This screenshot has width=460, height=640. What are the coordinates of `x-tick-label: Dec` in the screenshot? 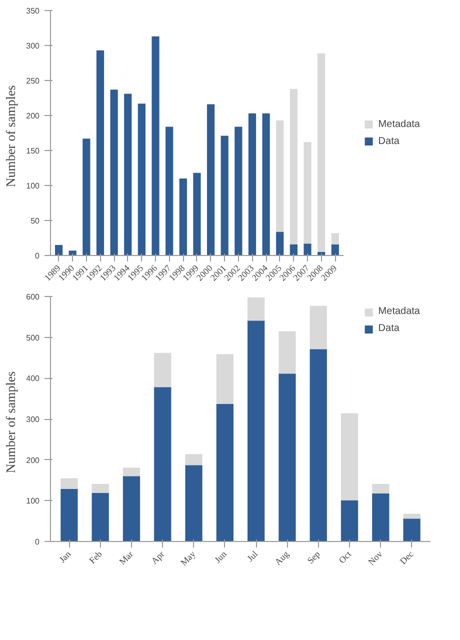 It's located at (407, 557).